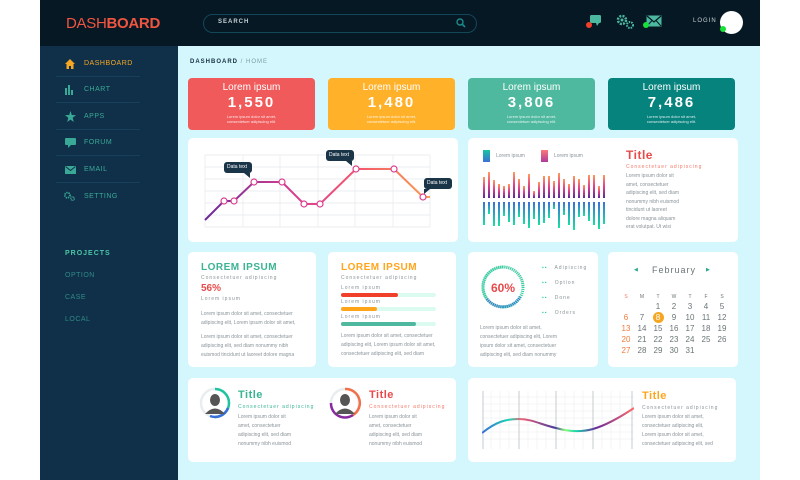 Image resolution: width=800 pixels, height=480 pixels. Describe the element at coordinates (677, 444) in the screenshot. I see `text-line: consectetuer adipiscing elit, sed` at that location.